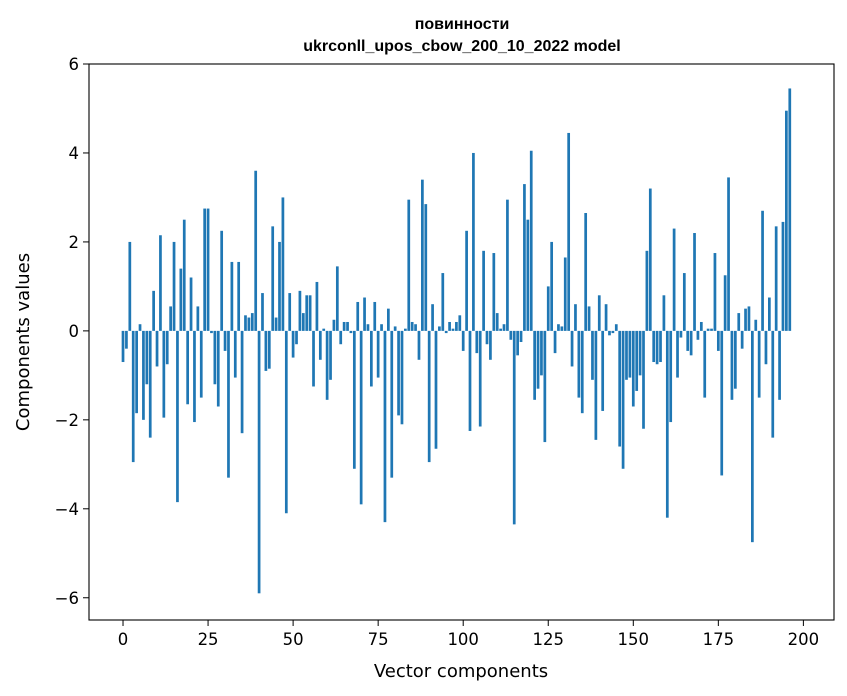 This screenshot has width=847, height=696. I want to click on y-axis-ticks: −6 −4 −2 0 2 4 6, so click(72, 331).